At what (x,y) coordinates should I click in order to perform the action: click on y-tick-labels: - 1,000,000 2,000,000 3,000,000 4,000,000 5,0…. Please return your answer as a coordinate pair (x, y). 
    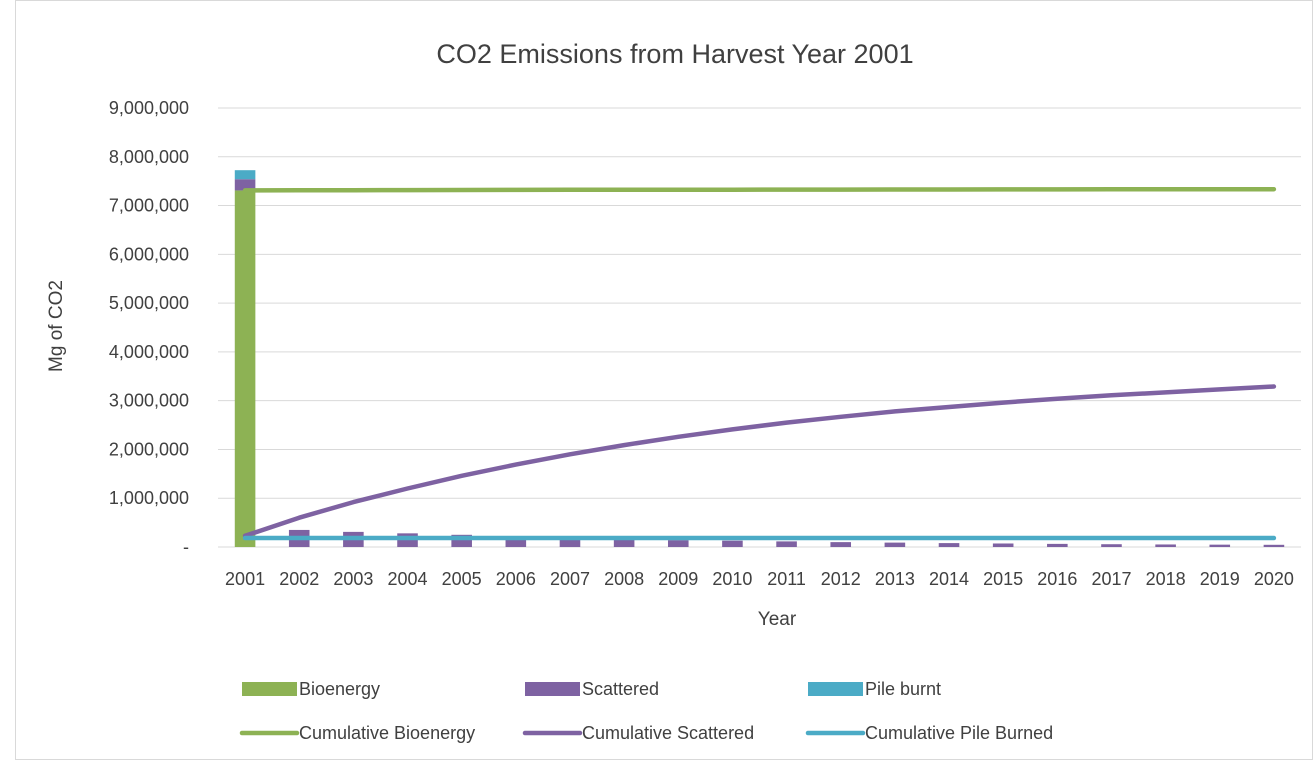
    Looking at the image, I should click on (149, 327).